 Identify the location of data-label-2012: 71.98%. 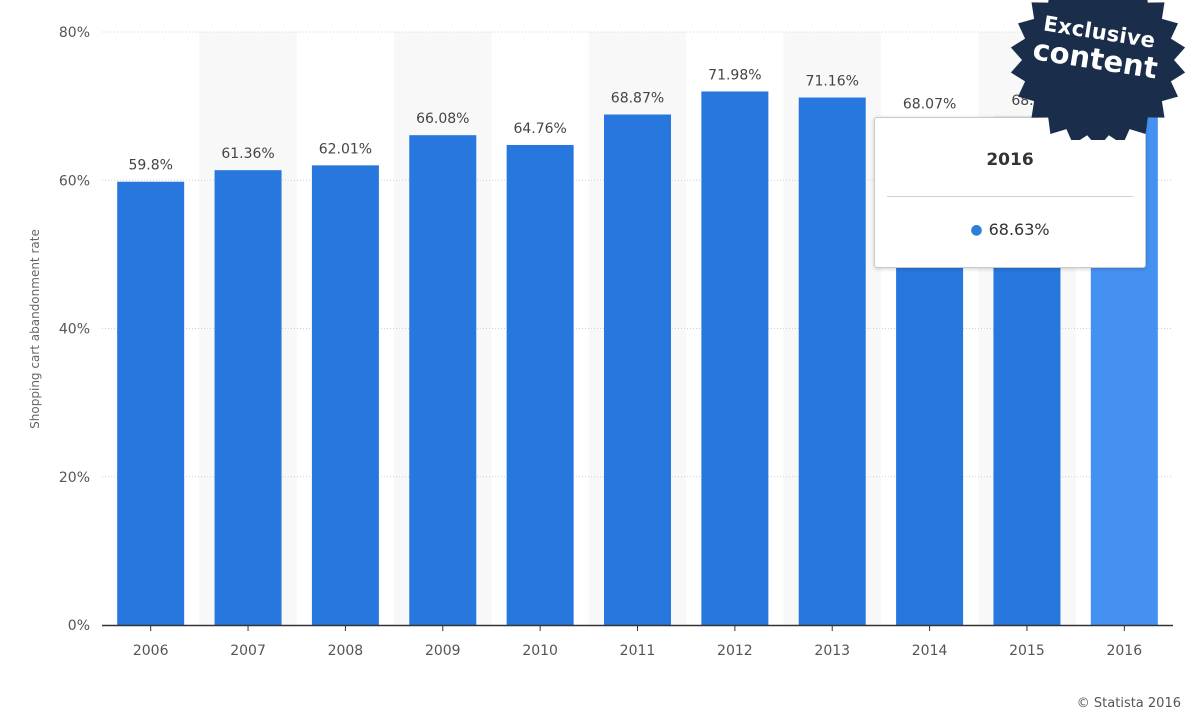
(734, 75).